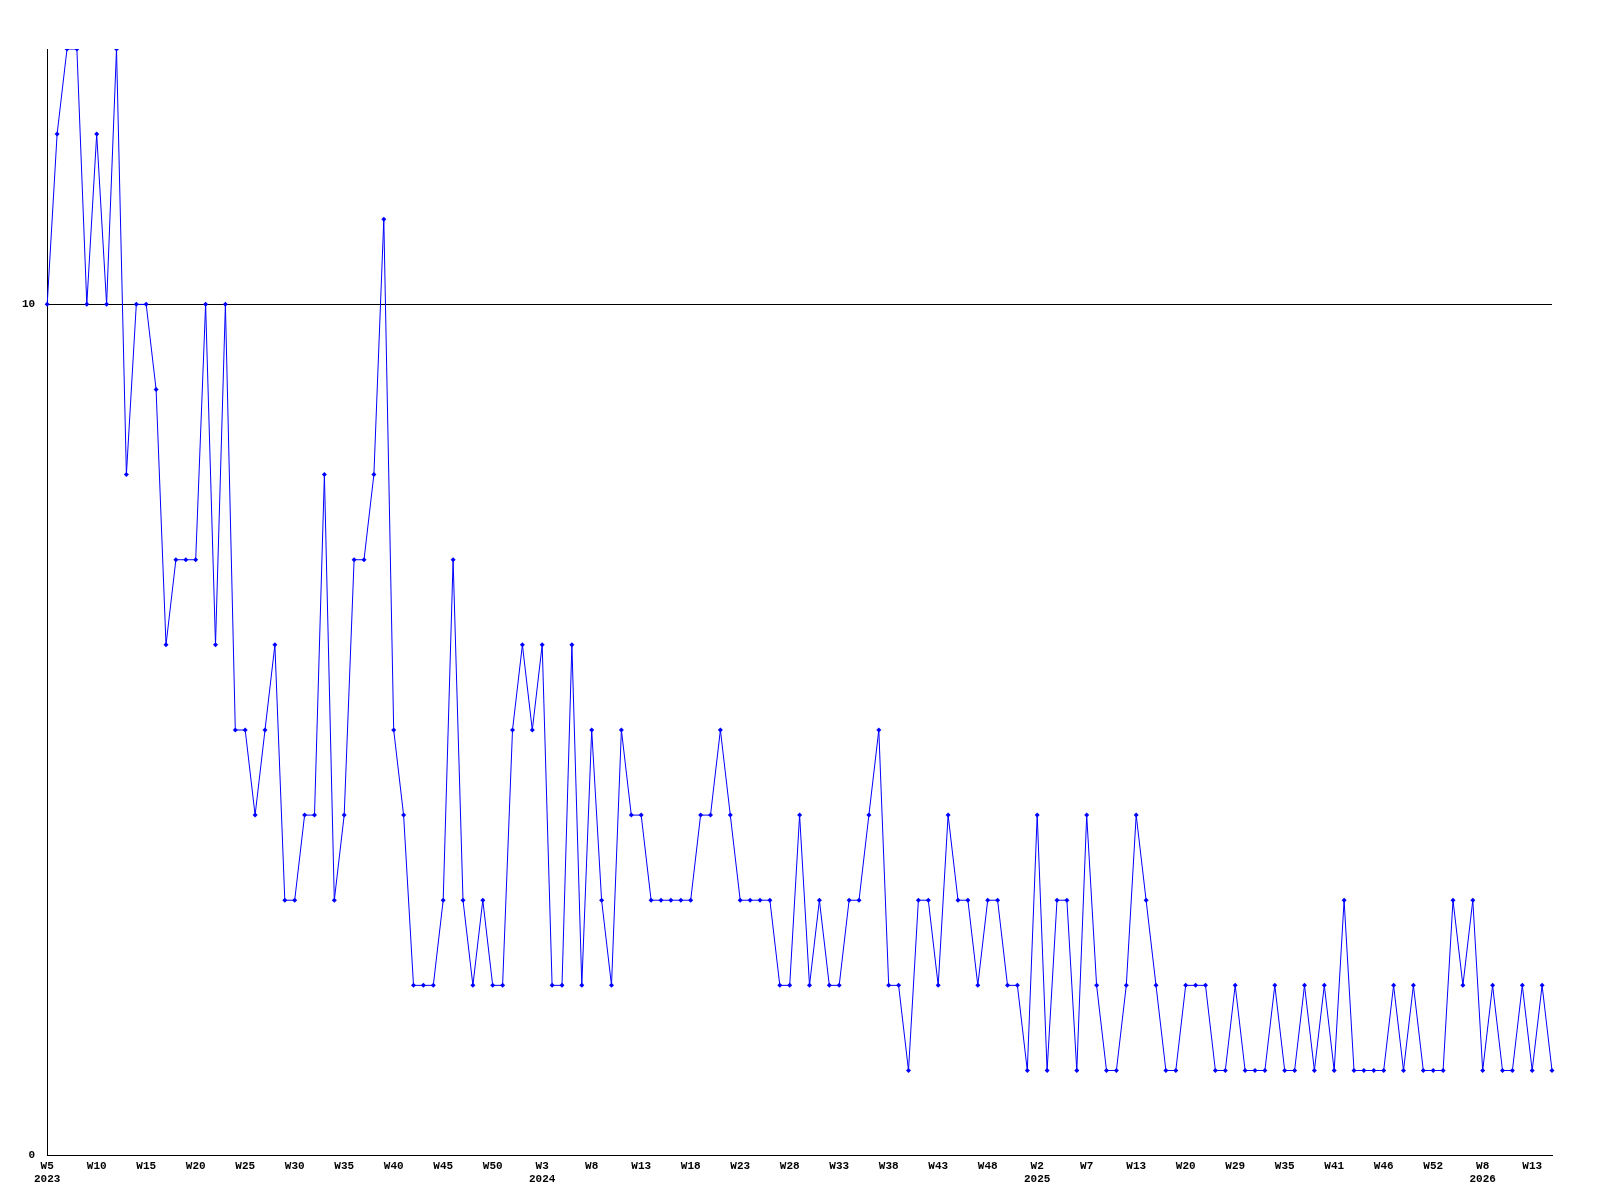 This screenshot has height=1200, width=1600. I want to click on x-tick-label: W3 2024, so click(542, 1172).